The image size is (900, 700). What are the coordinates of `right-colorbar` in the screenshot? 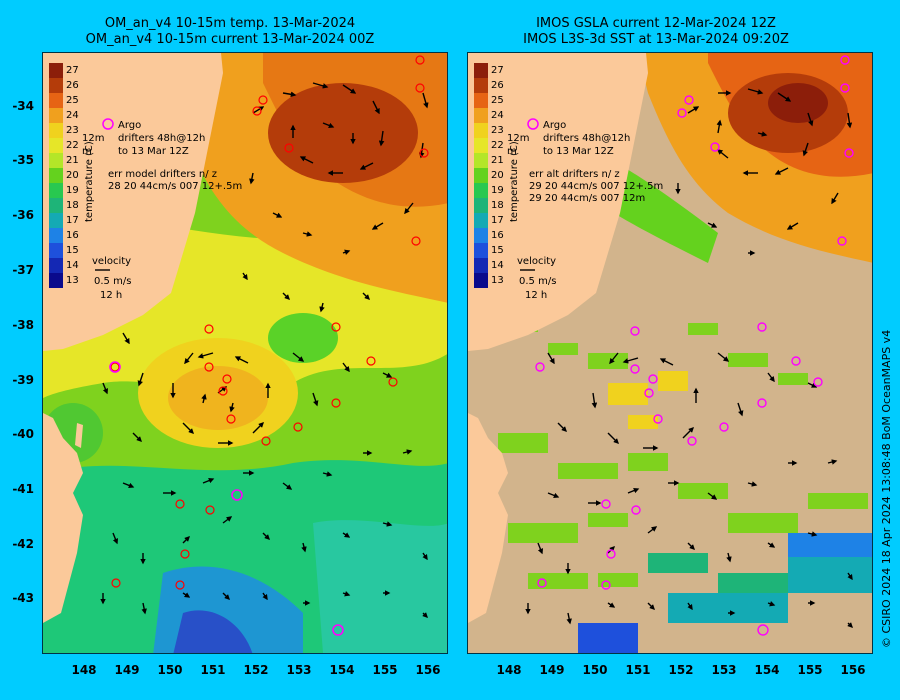 It's located at (481, 175).